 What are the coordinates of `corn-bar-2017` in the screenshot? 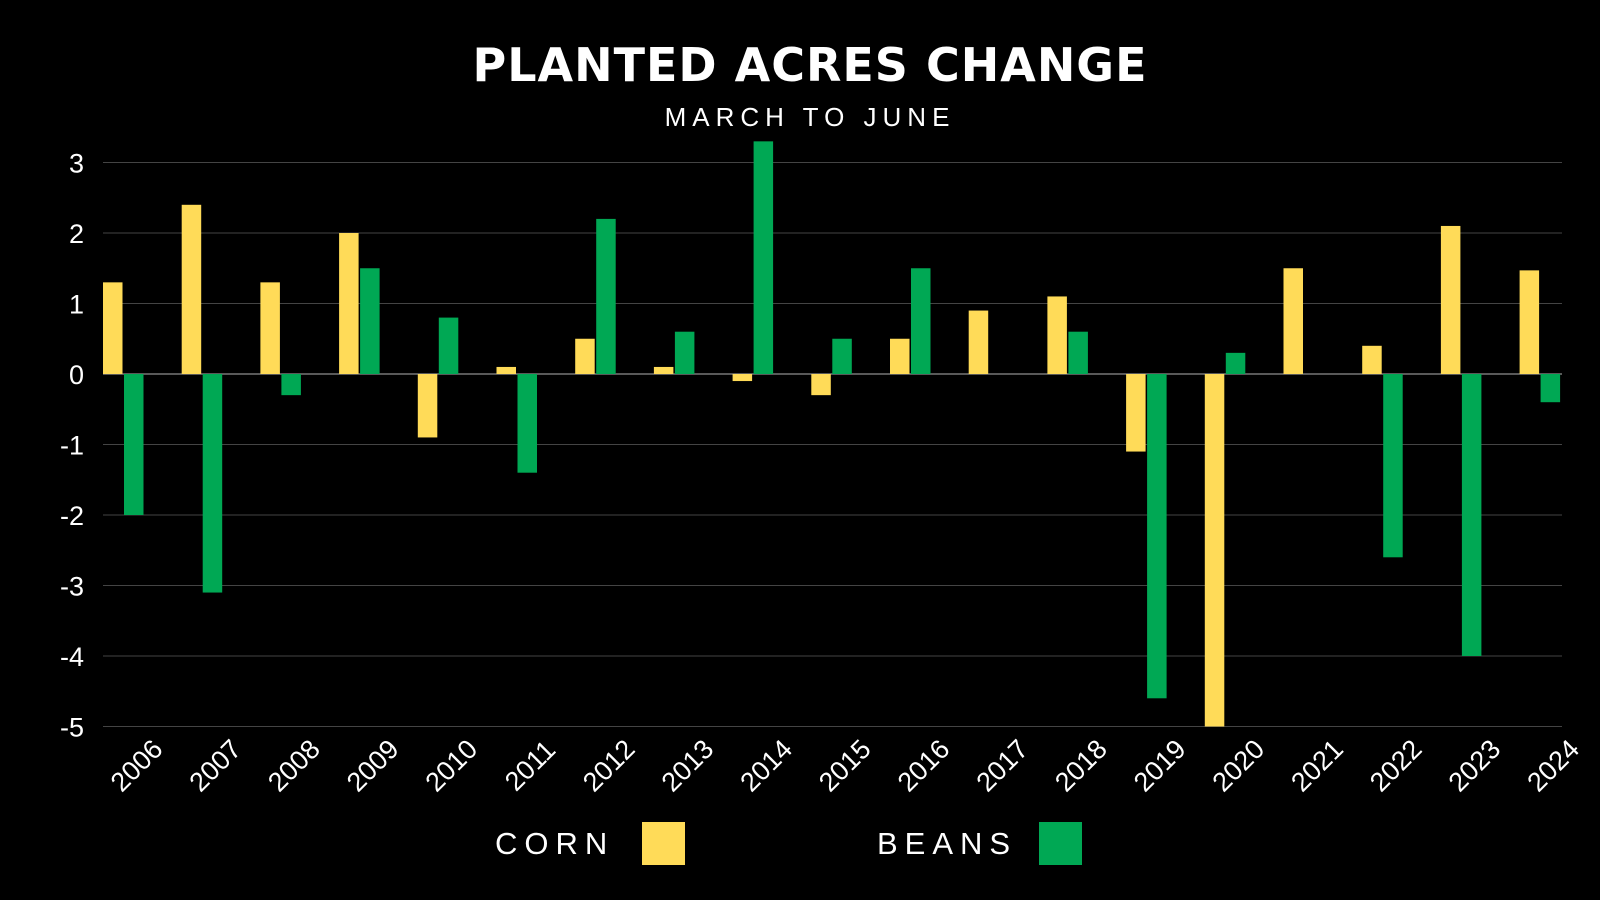 It's located at (978, 342).